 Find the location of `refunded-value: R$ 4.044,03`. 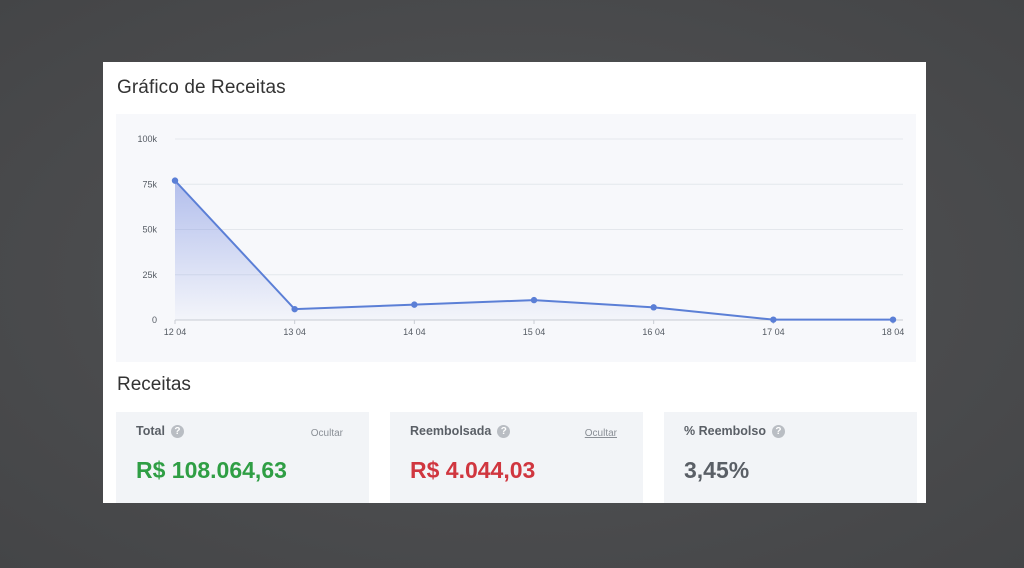

refunded-value: R$ 4.044,03 is located at coordinates (473, 470).